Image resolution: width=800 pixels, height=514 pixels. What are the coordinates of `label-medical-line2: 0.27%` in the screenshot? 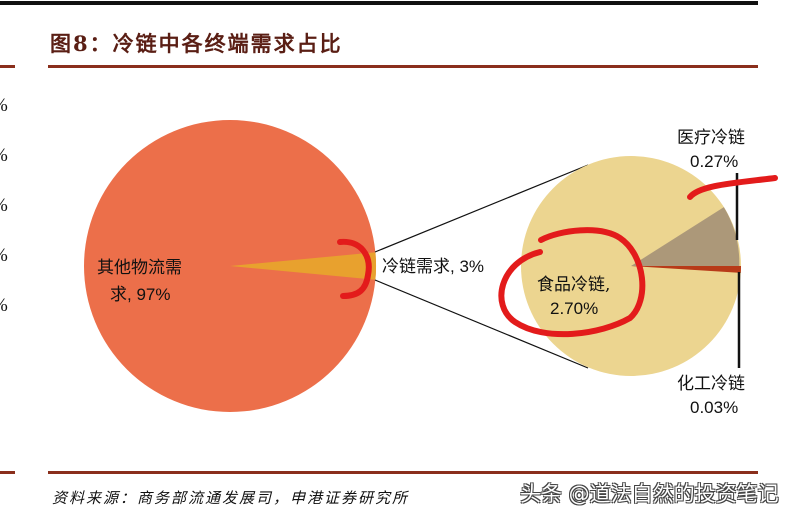 It's located at (714, 161).